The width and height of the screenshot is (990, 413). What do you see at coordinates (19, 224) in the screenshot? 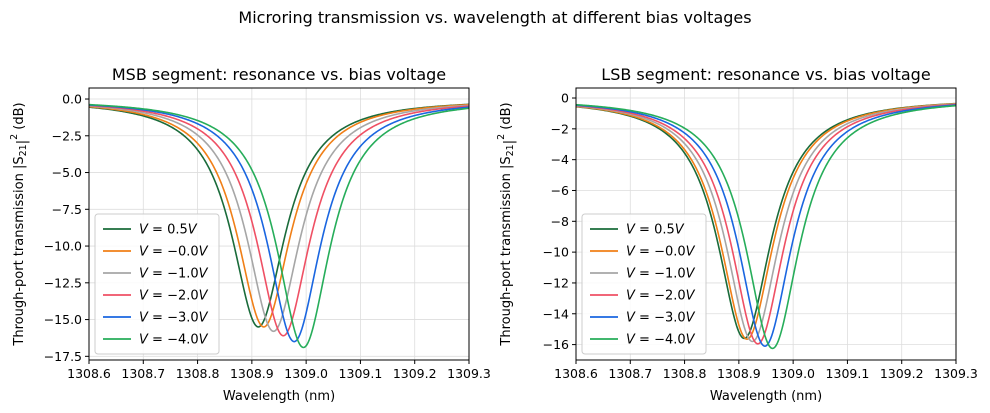
I see `msb-y-label: Through-port transmission |S21|2 (dB)` at bounding box center [19, 224].